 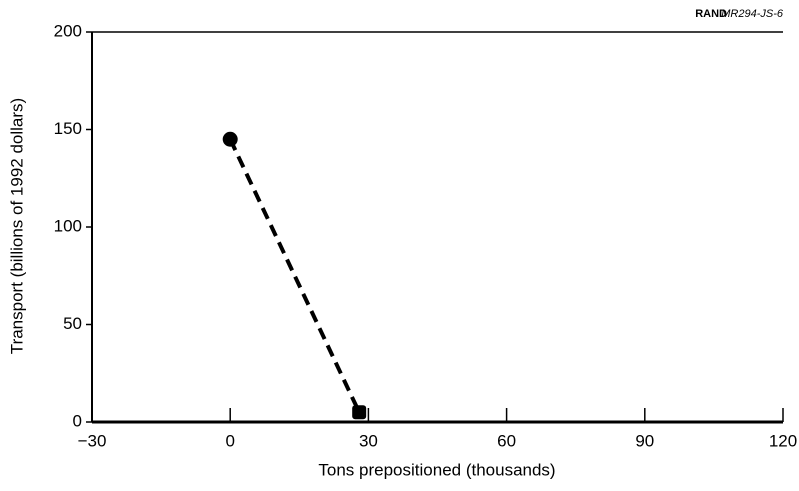 What do you see at coordinates (368, 440) in the screenshot?
I see `x-tick-label: 30` at bounding box center [368, 440].